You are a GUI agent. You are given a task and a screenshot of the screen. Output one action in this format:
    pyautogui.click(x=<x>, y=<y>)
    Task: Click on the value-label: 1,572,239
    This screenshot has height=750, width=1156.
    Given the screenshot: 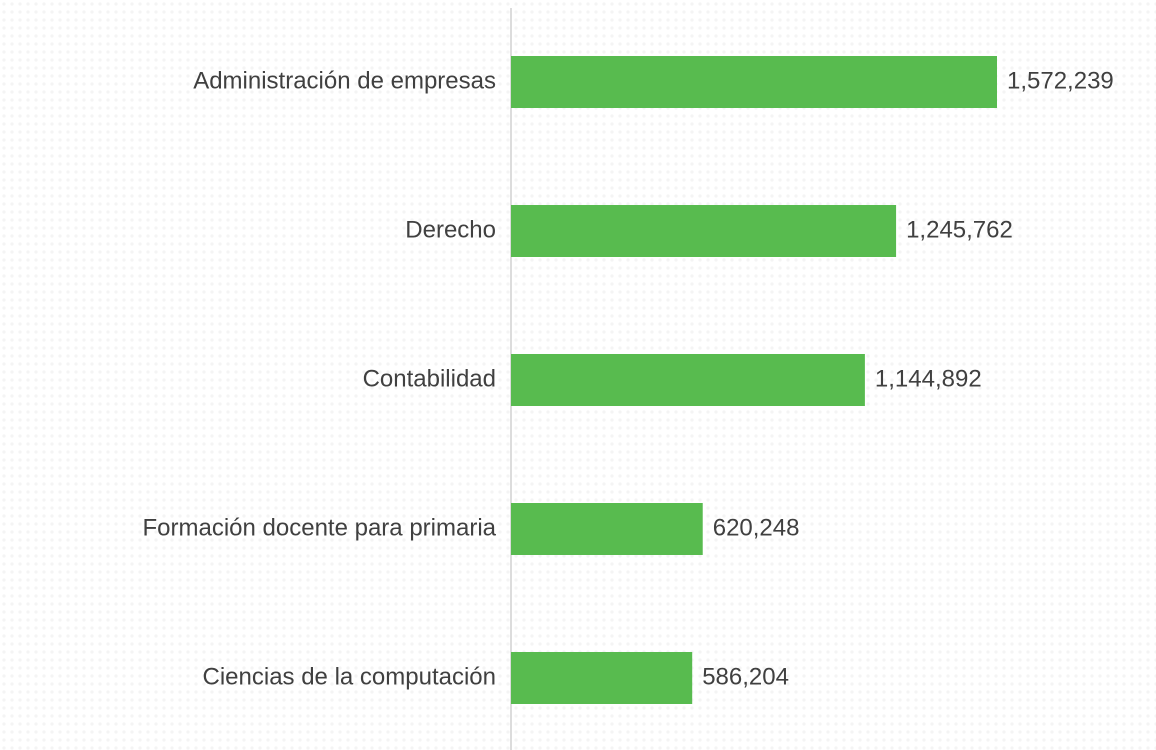 What is the action you would take?
    pyautogui.click(x=1060, y=80)
    